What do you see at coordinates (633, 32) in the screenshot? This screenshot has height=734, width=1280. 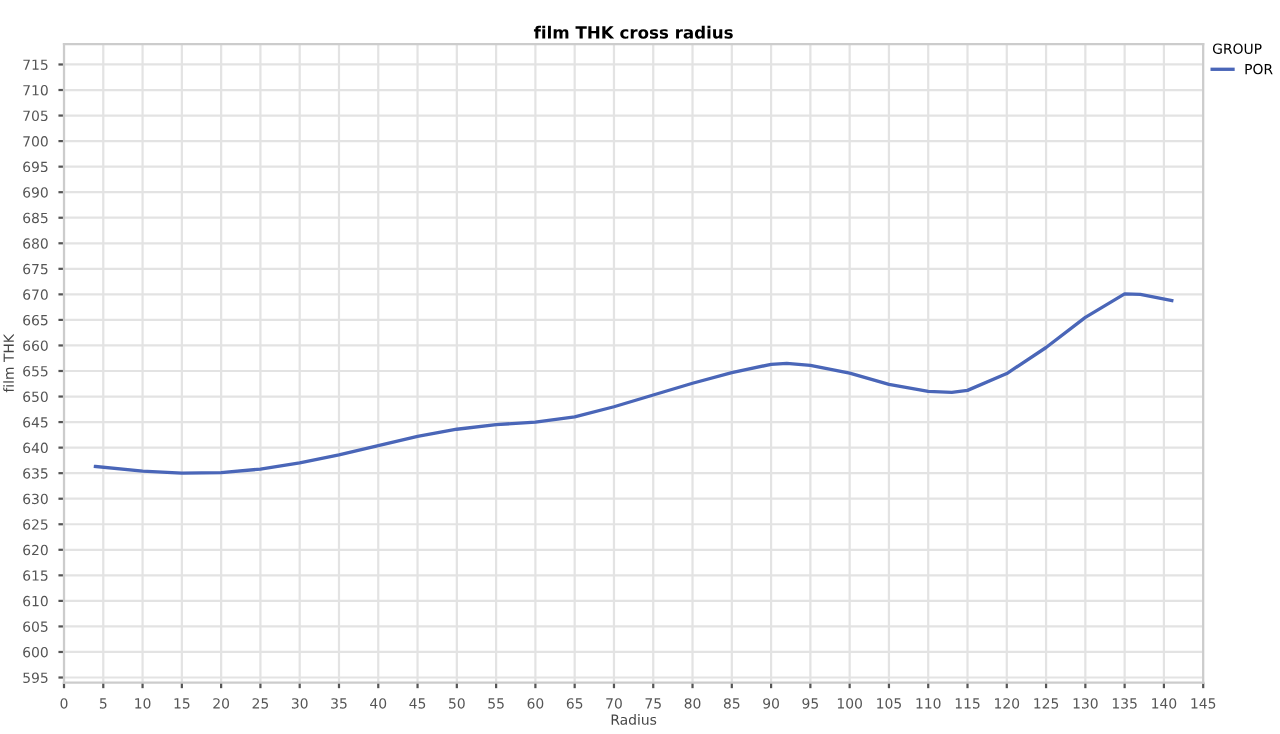 I see `chart-title: film THK cross radius` at bounding box center [633, 32].